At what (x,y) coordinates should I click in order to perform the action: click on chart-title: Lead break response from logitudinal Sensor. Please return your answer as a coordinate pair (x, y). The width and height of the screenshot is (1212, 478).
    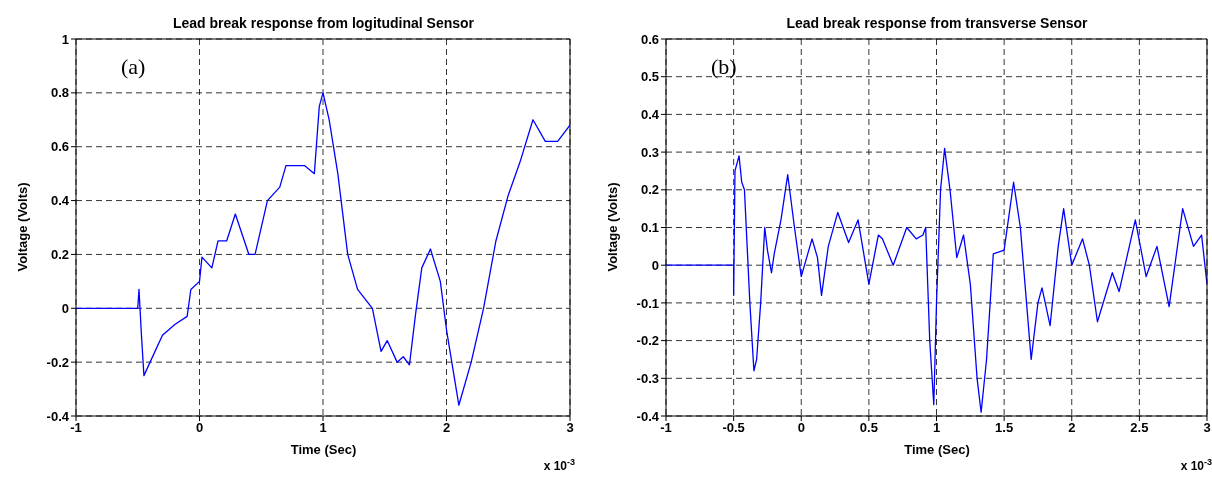
    Looking at the image, I should click on (323, 23).